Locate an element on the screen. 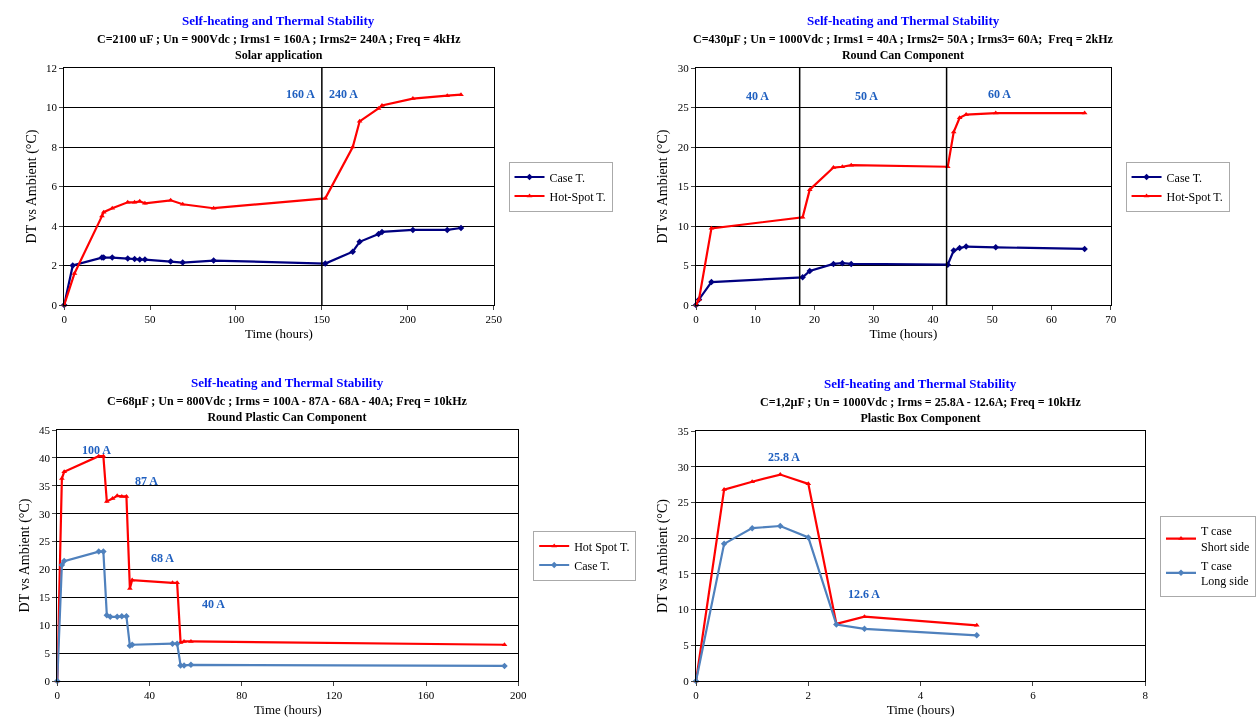 This screenshot has height=726, width=1256. annotation: 50 A is located at coordinates (867, 96).